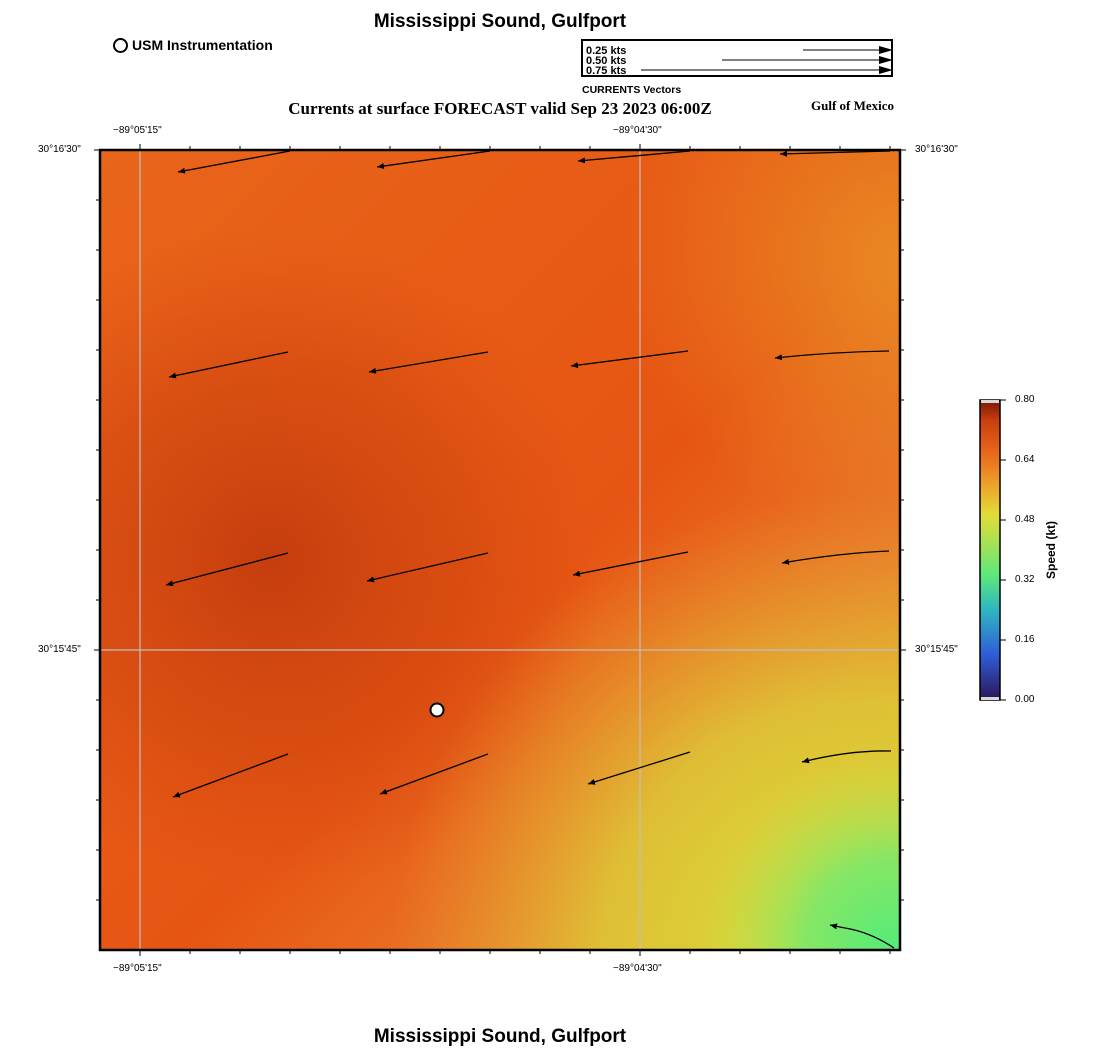 The width and height of the screenshot is (1100, 1050). What do you see at coordinates (120, 45) in the screenshot?
I see `station-marker-icon` at bounding box center [120, 45].